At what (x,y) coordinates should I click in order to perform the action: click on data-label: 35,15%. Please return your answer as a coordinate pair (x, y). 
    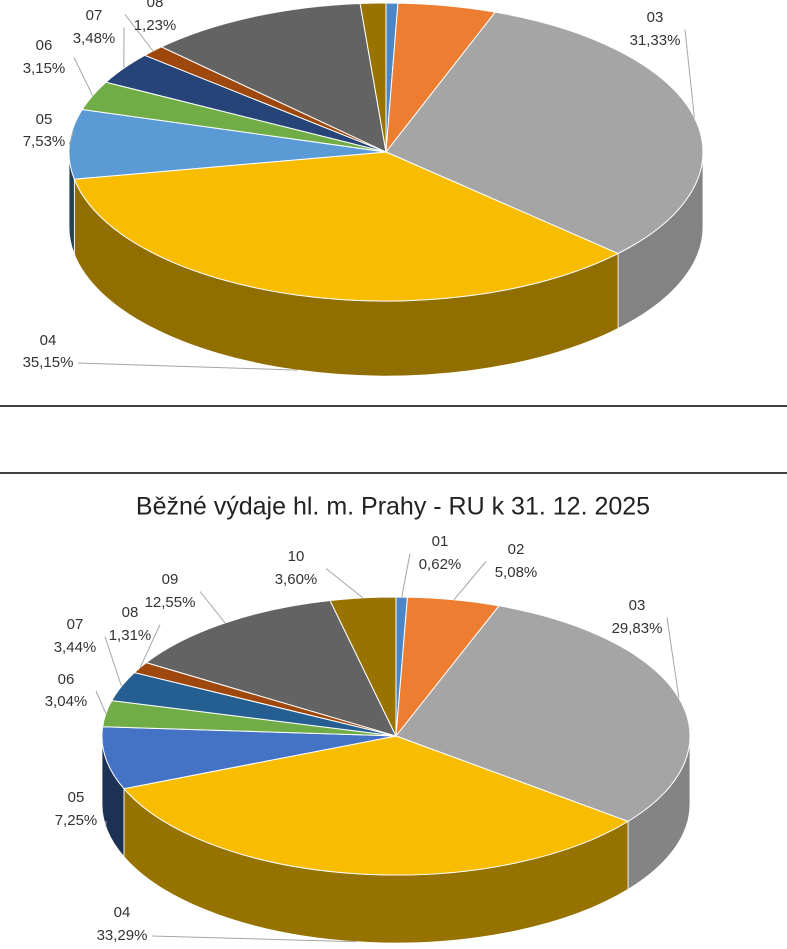
    Looking at the image, I should click on (48, 362).